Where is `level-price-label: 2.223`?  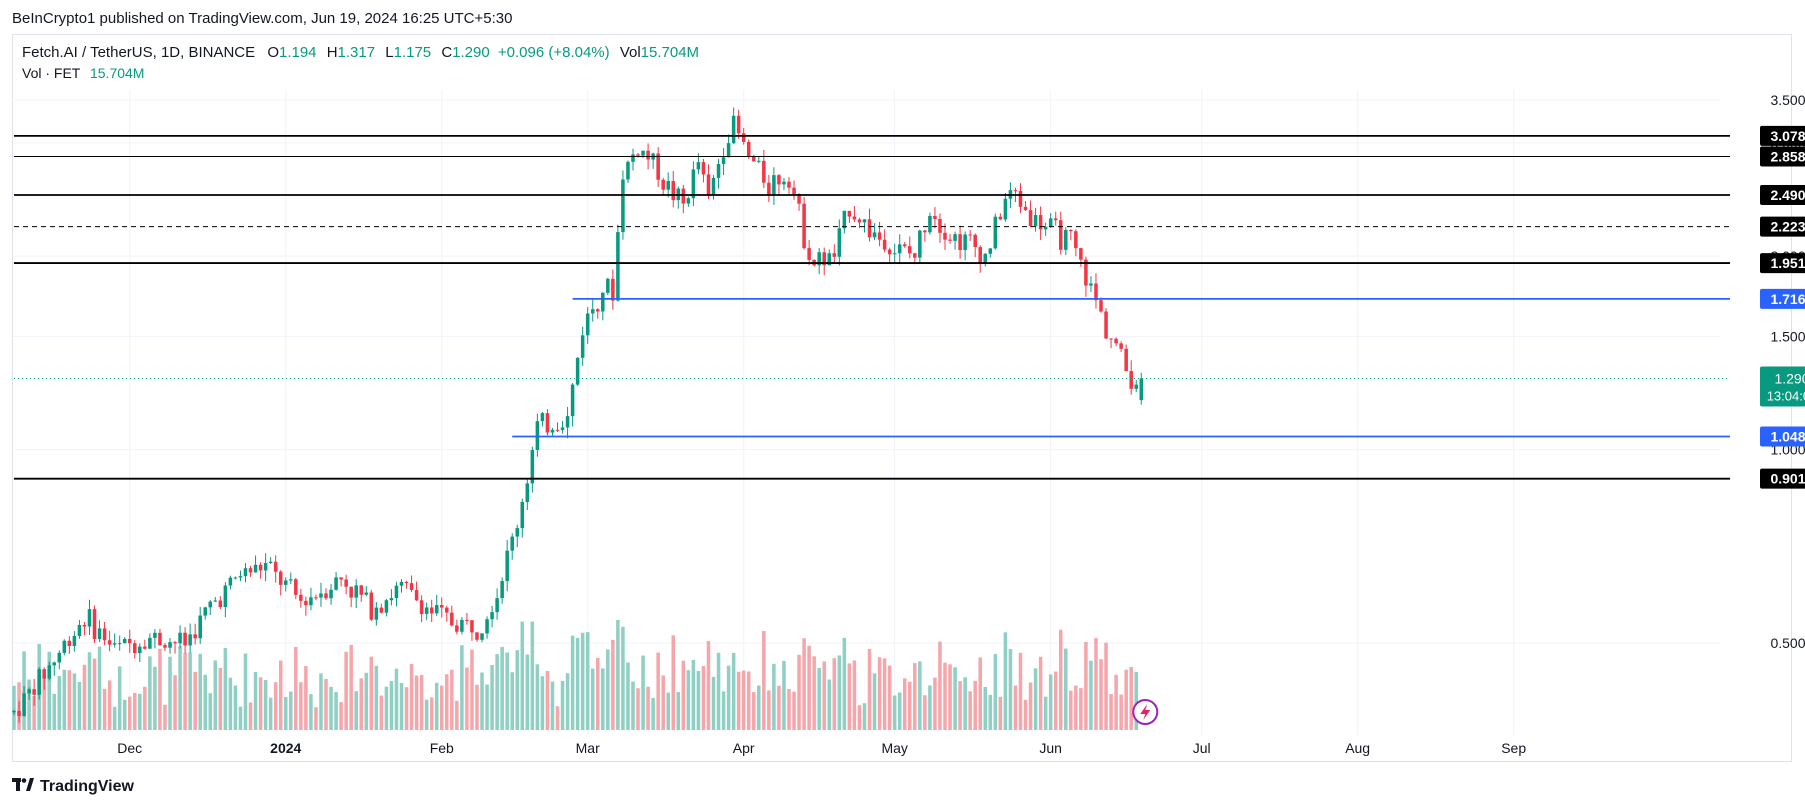 level-price-label: 2.223 is located at coordinates (1787, 227).